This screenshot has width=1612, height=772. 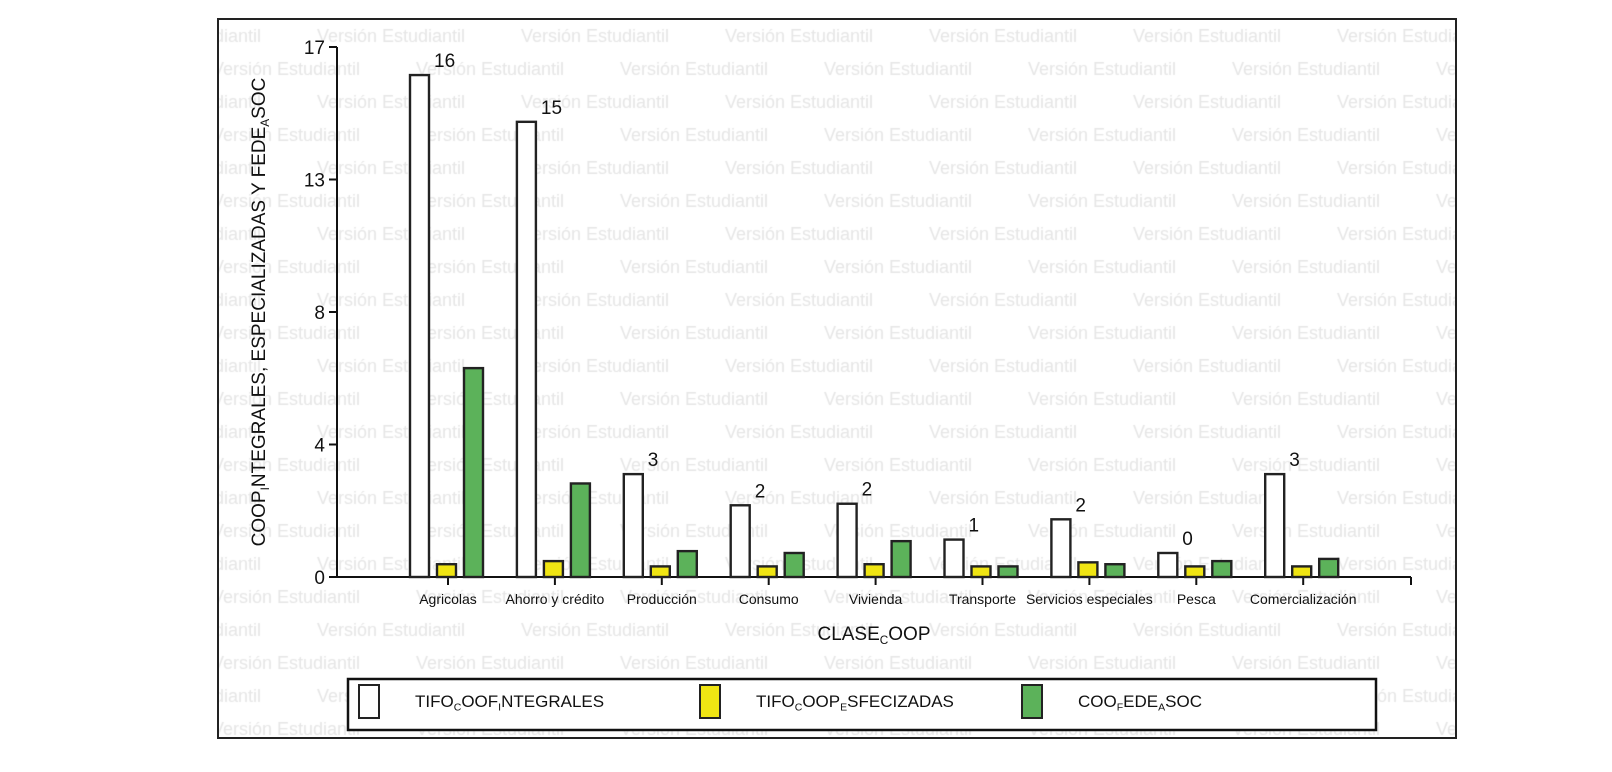 I want to click on legend-label: TIFOCOOFINTEGRALES, so click(x=509, y=703).